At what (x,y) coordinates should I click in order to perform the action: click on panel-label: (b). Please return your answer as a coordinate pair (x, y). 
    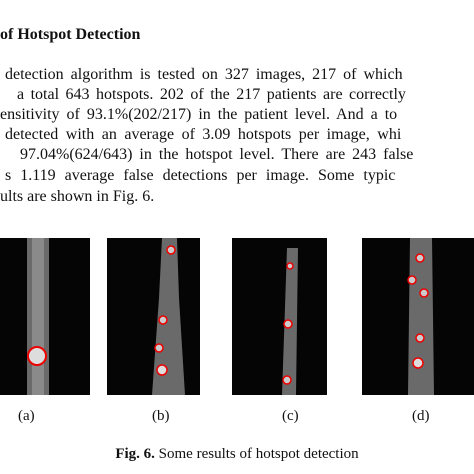
    Looking at the image, I should click on (161, 416).